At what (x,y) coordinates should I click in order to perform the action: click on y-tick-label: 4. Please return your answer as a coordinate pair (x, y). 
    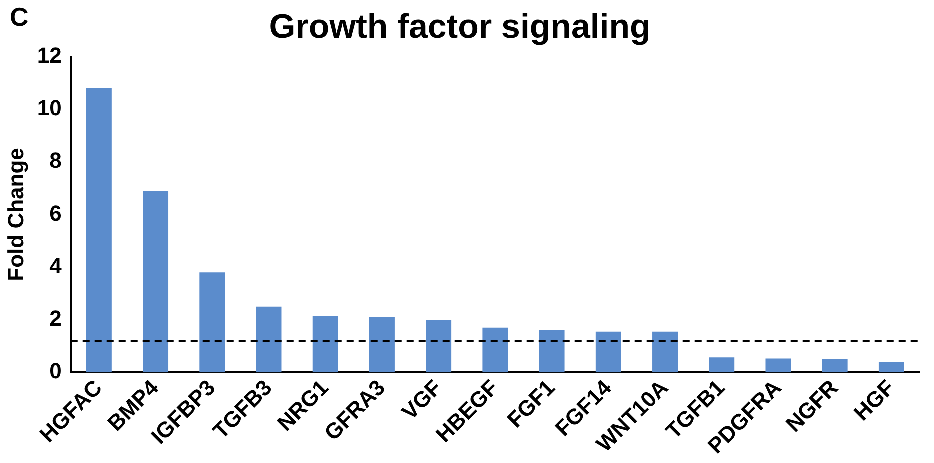
    Looking at the image, I should click on (56, 265).